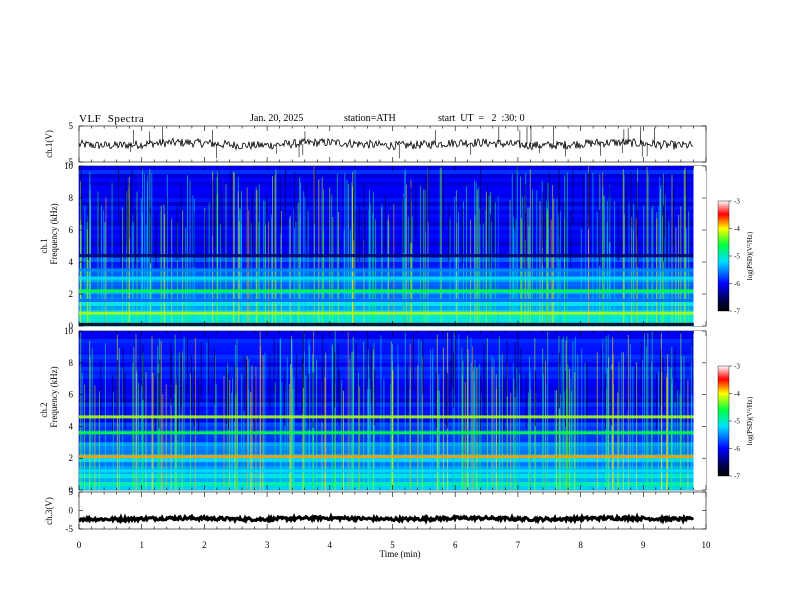  What do you see at coordinates (71, 294) in the screenshot?
I see `y-tick-label: 2` at bounding box center [71, 294].